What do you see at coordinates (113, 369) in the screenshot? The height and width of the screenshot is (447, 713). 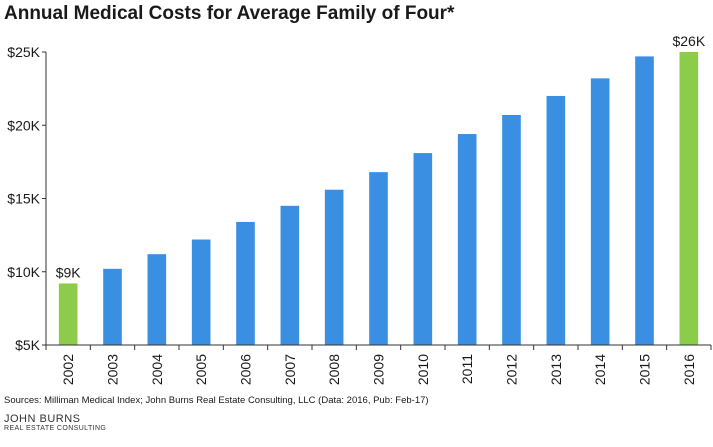 I see `x-tick-label: 2003` at bounding box center [113, 369].